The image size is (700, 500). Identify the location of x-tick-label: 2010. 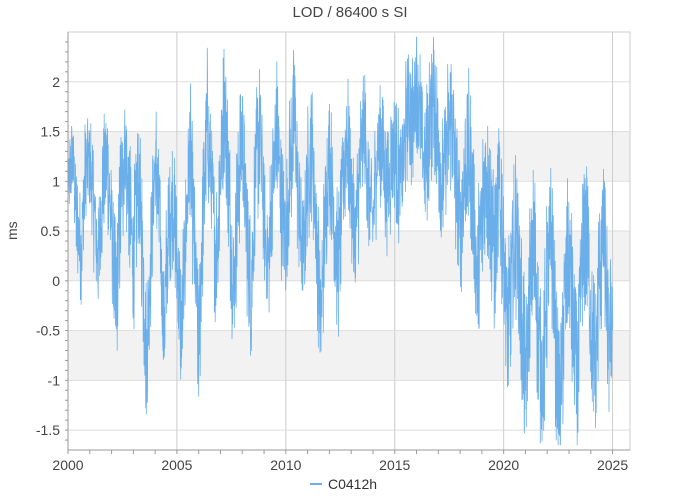
(285, 465).